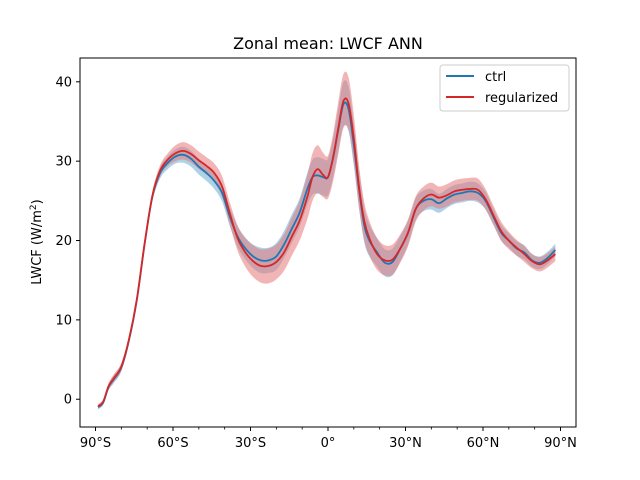 The image size is (640, 480). I want to click on x-tick-label: 30°S, so click(250, 443).